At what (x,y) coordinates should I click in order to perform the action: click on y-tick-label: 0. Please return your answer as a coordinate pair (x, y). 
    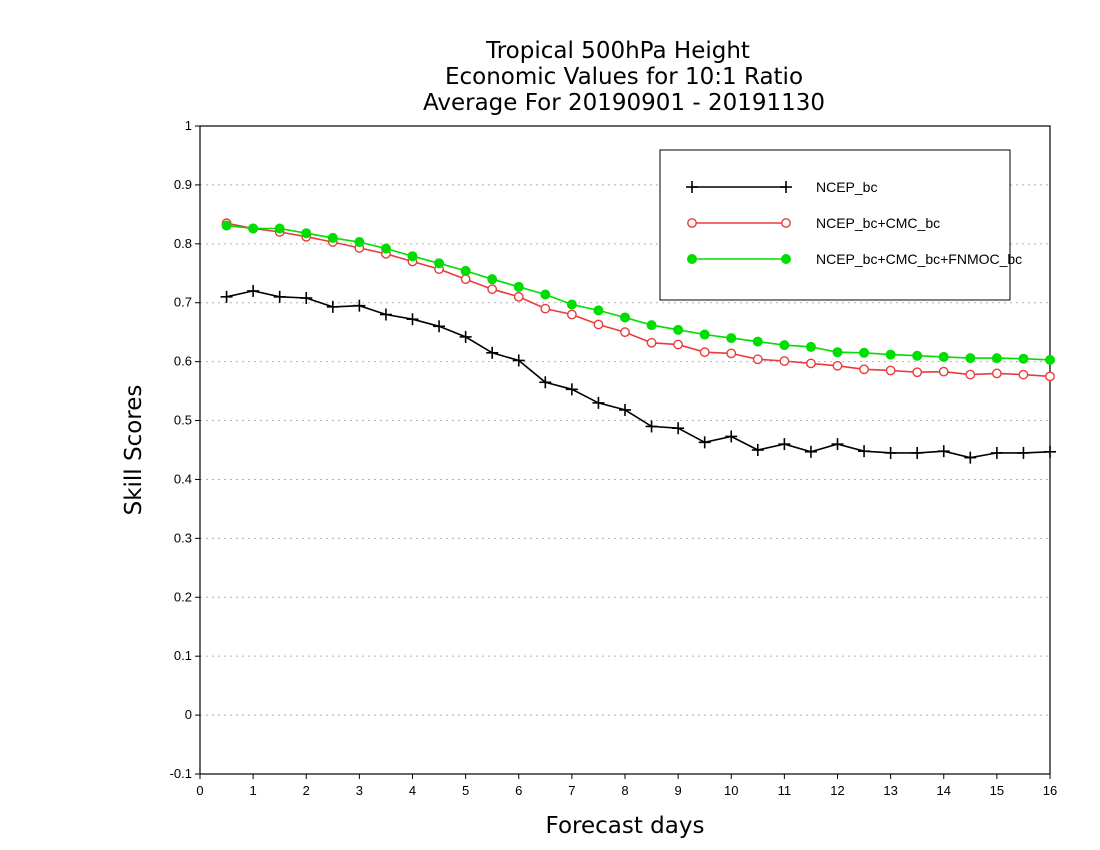
    Looking at the image, I should click on (188, 714).